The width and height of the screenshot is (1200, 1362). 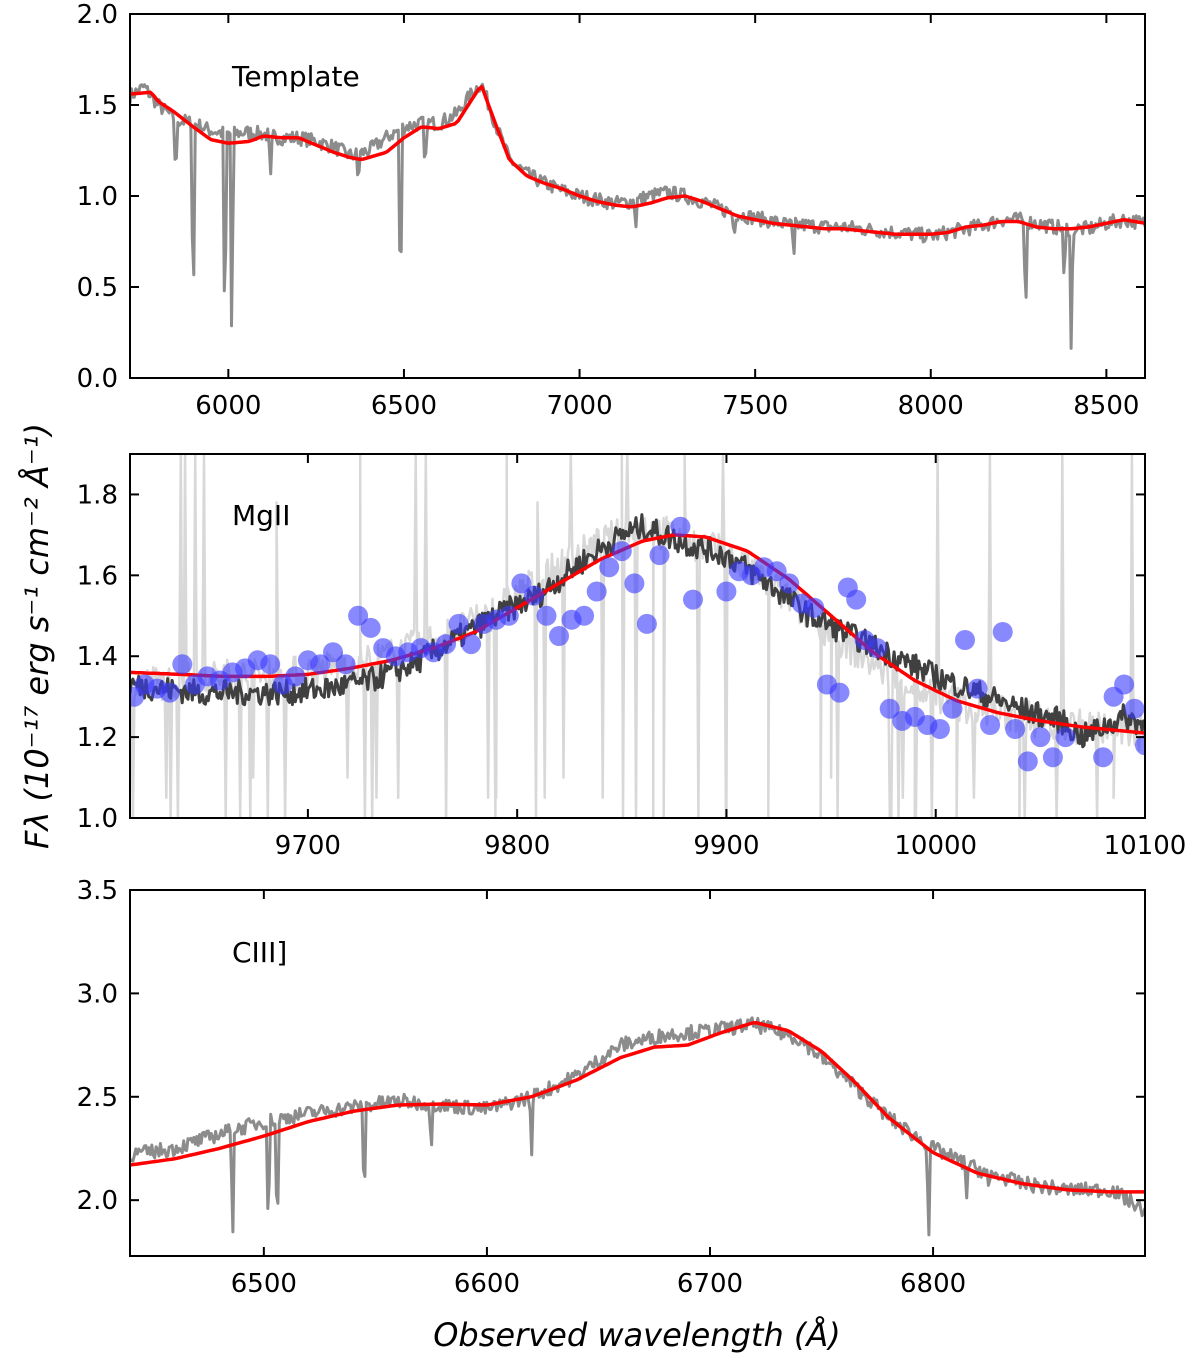 I want to click on ciii-panel-label: CIII], so click(x=259, y=952).